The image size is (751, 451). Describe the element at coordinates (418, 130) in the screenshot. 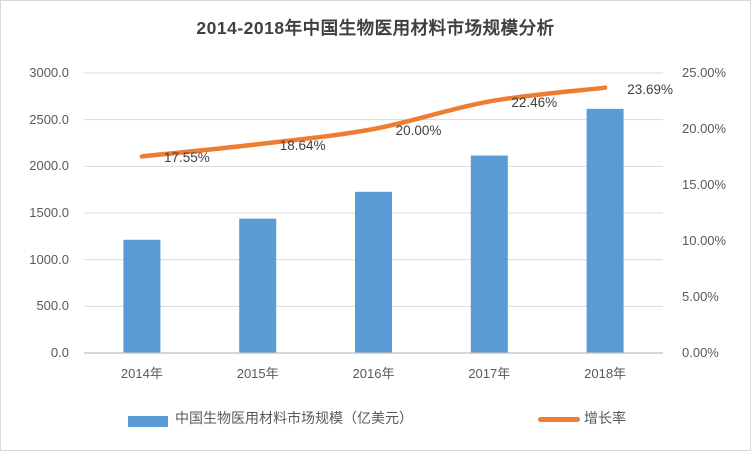

I see `growth-data-label: 20.00%` at that location.